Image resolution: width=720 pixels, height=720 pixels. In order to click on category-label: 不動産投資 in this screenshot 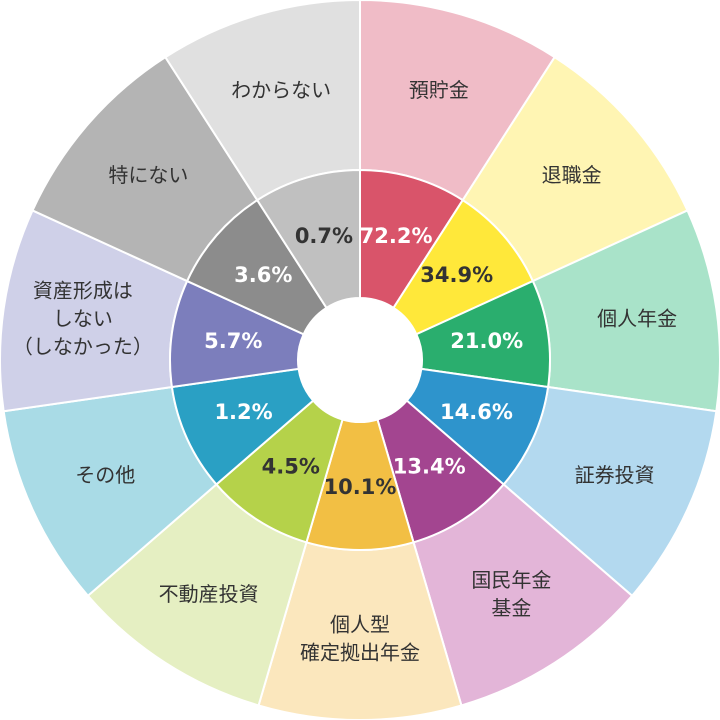, I will do `click(209, 594)`.